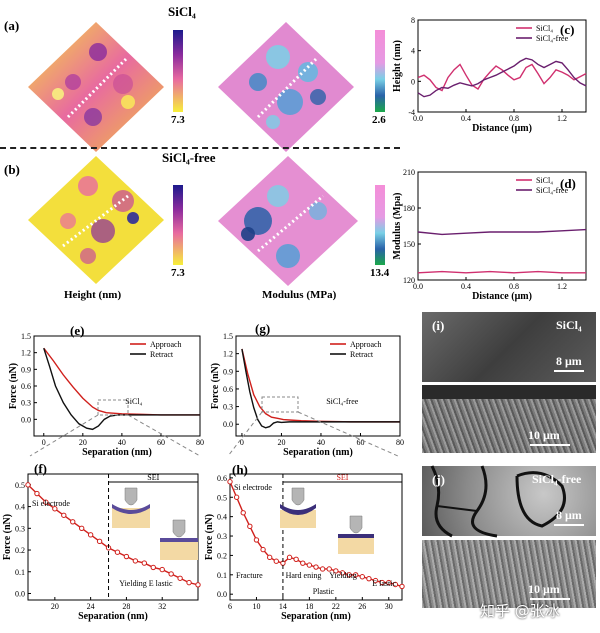 This screenshot has width=600, height=633. I want to click on sem-i-scale-bar-bottom, so click(550, 445).